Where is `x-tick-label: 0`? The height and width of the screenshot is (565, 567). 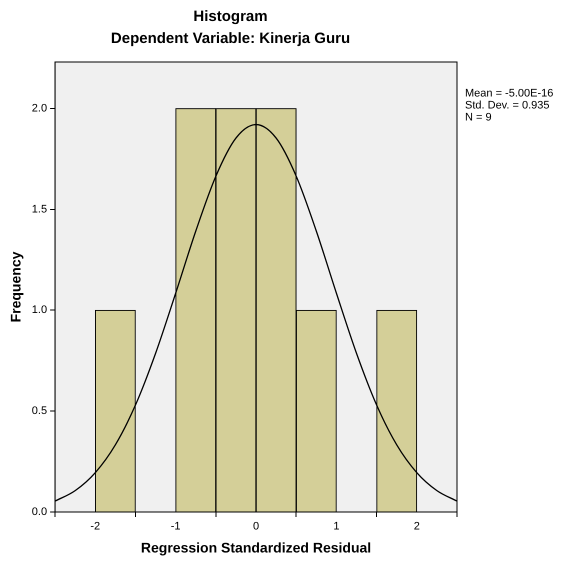 x-tick-label: 0 is located at coordinates (256, 526).